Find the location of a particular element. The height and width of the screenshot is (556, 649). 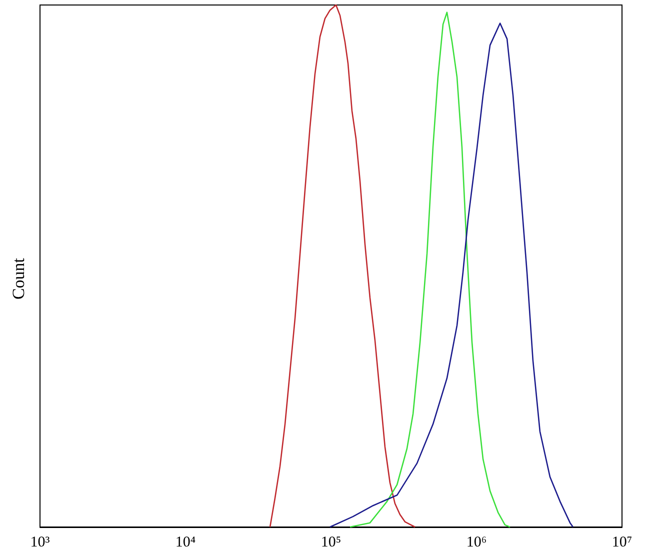

x-tick-label: 10³ is located at coordinates (40, 542).